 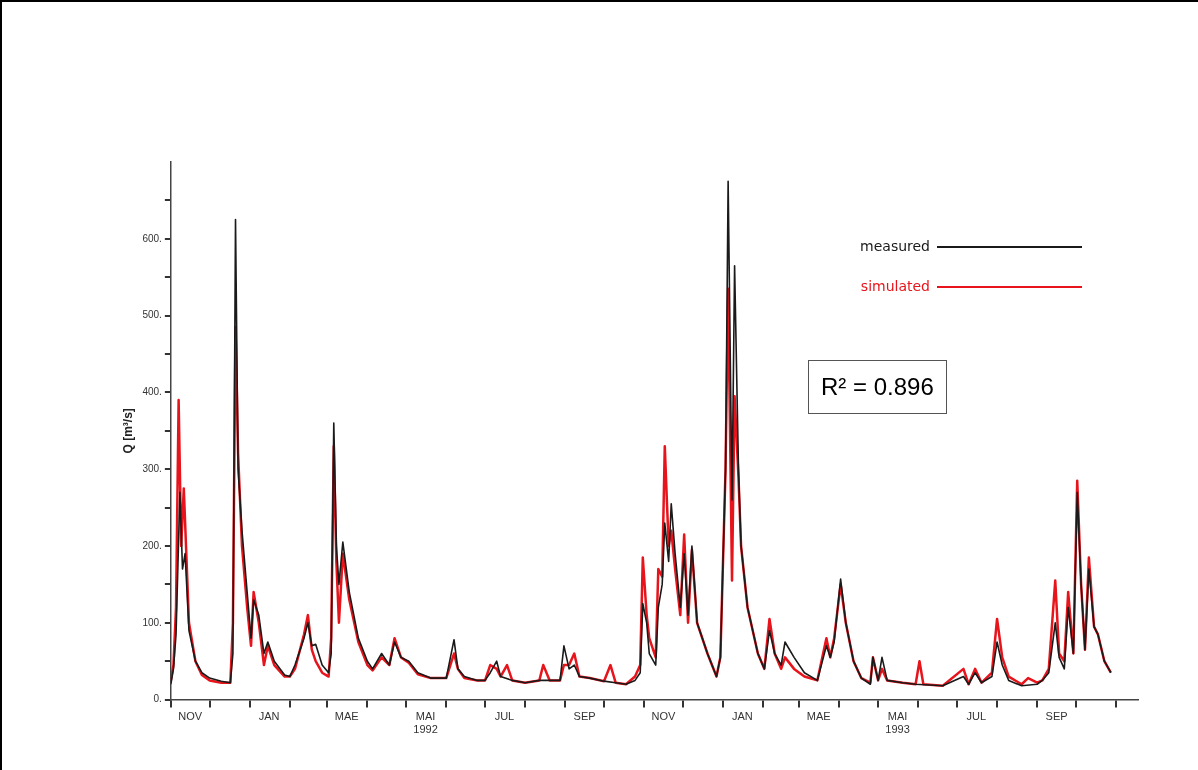 I want to click on y-tick-label: 600., so click(x=152, y=238).